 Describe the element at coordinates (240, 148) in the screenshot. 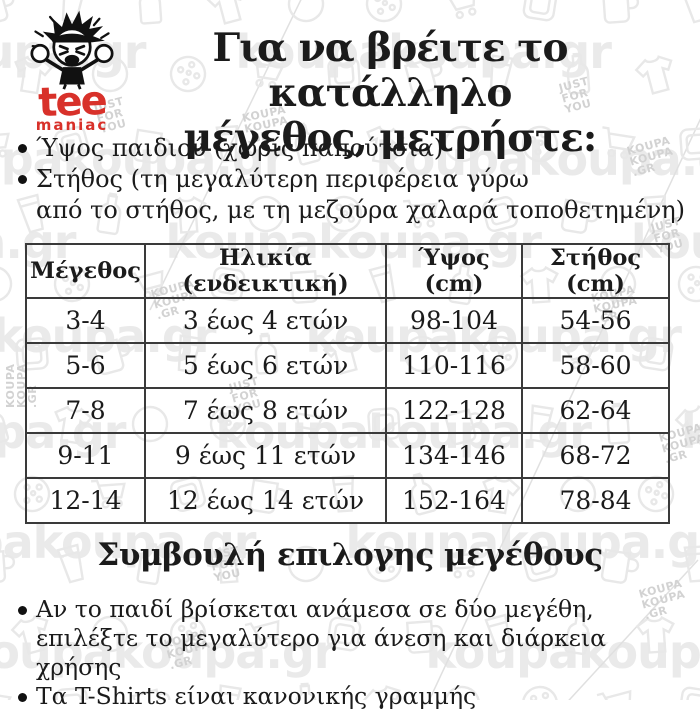

I see `bullet-height-text: Ύψος παιδιού (χωρίς παπούτσια)` at that location.